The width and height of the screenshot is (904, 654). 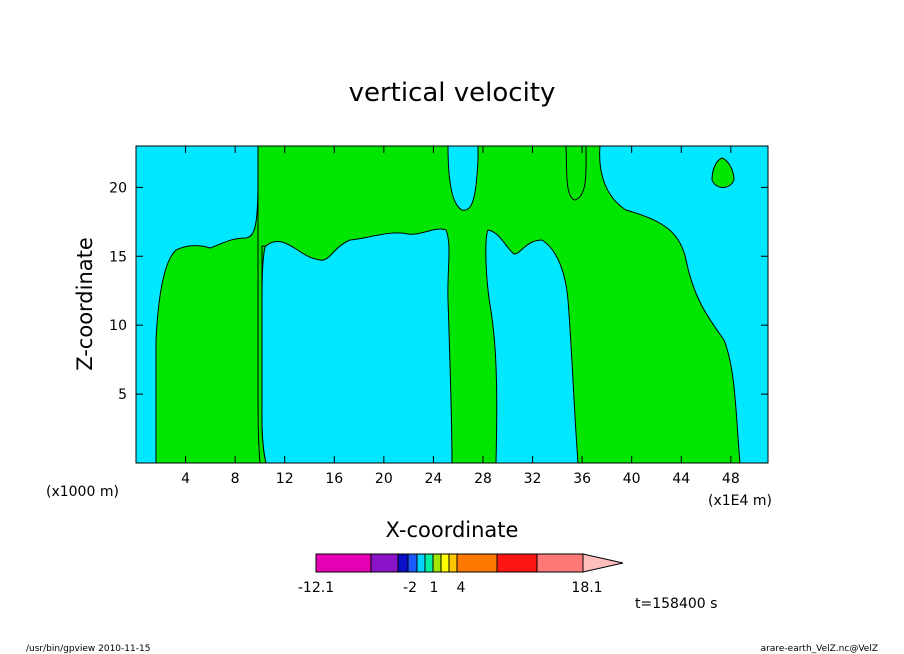 I want to click on chart-title: vertical velocity, so click(x=452, y=93).